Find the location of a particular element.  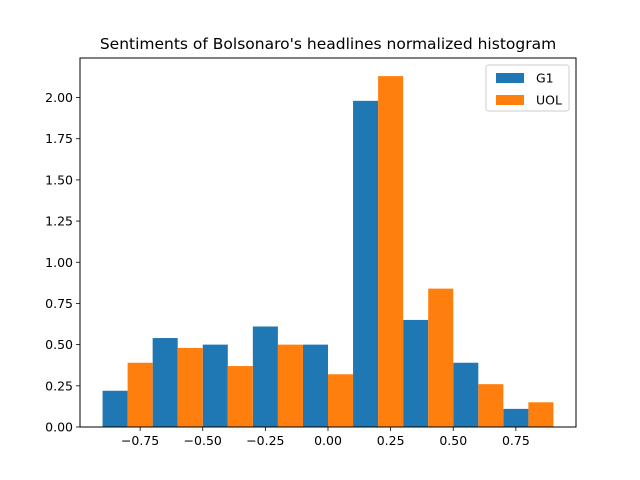

y-tick-label: 1.25 is located at coordinates (59, 221).